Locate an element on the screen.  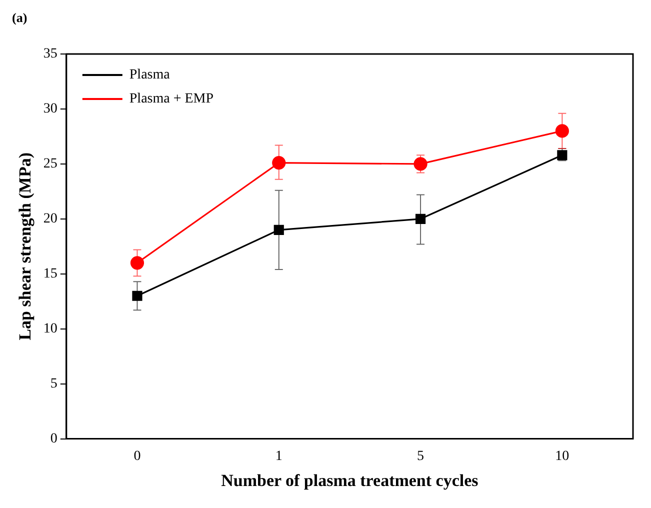
x-tick-label: 10 is located at coordinates (562, 456).